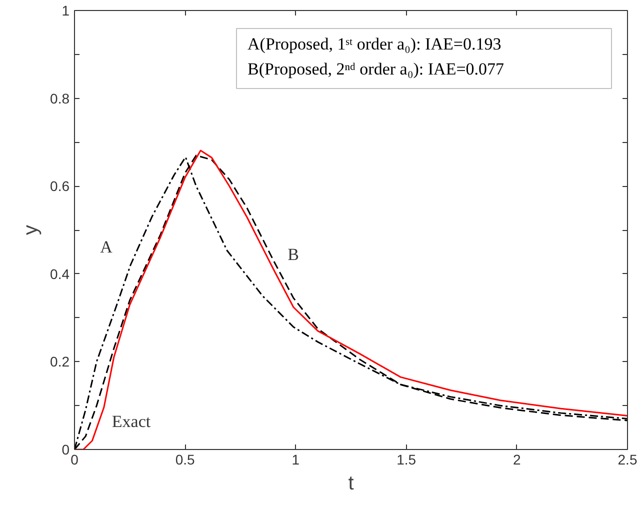 The height and width of the screenshot is (513, 641). Describe the element at coordinates (66, 450) in the screenshot. I see `y-tick-label: 0` at that location.